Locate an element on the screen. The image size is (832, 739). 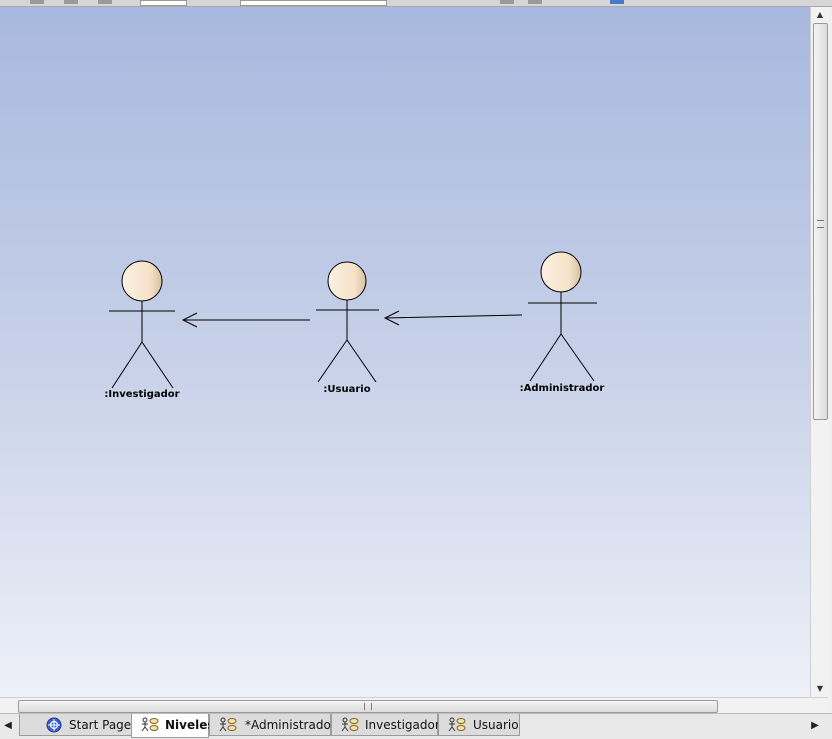
vertical-scroll-thumb is located at coordinates (820, 221).